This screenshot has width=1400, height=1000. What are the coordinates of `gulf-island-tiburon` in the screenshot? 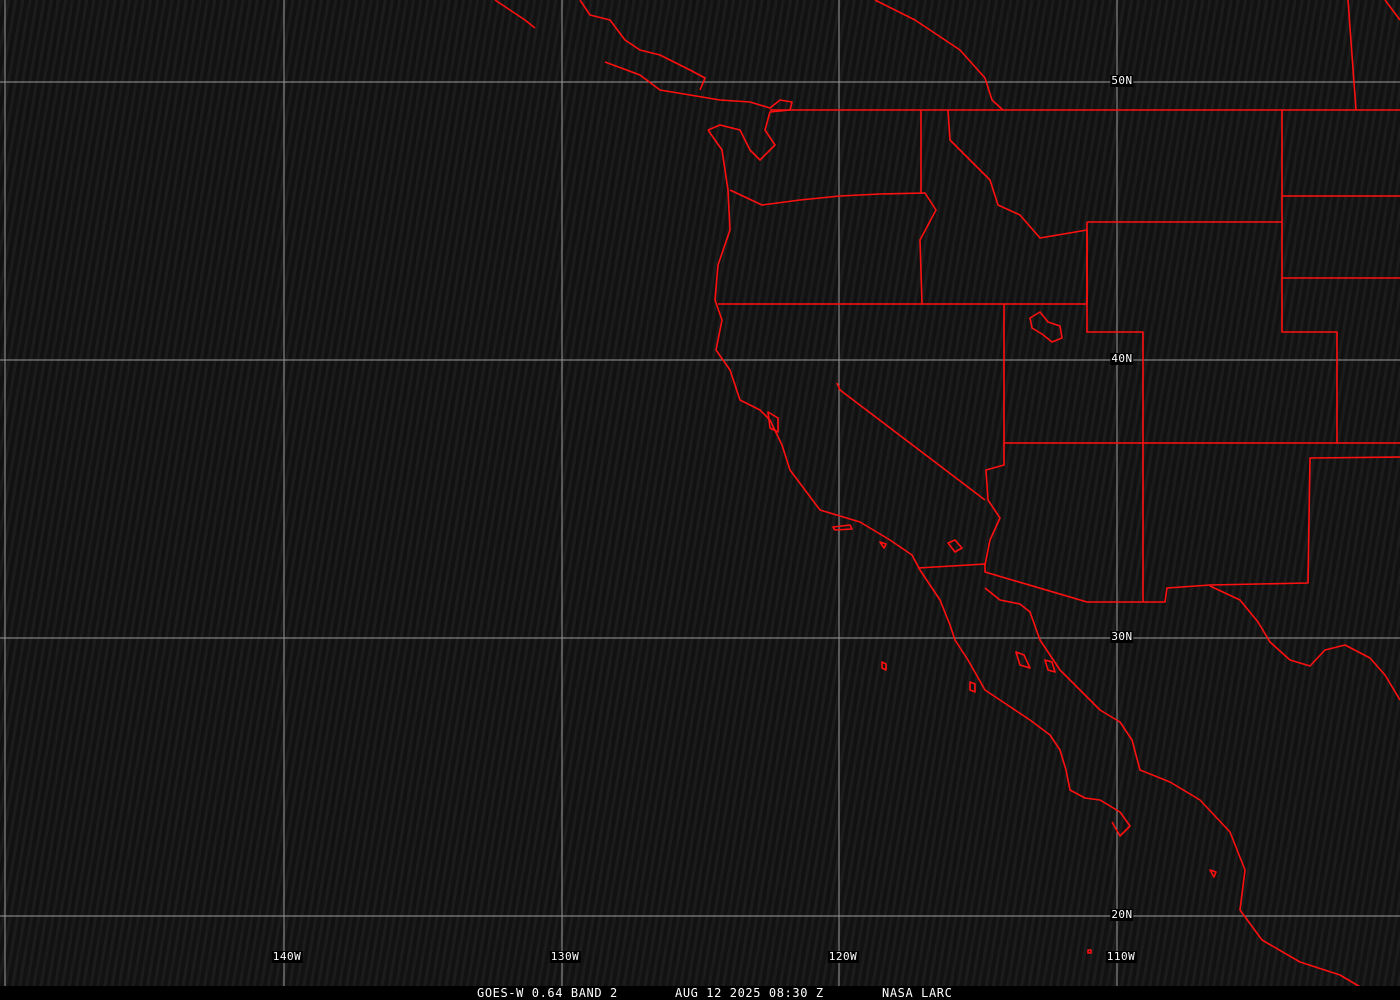 It's located at (1023, 660).